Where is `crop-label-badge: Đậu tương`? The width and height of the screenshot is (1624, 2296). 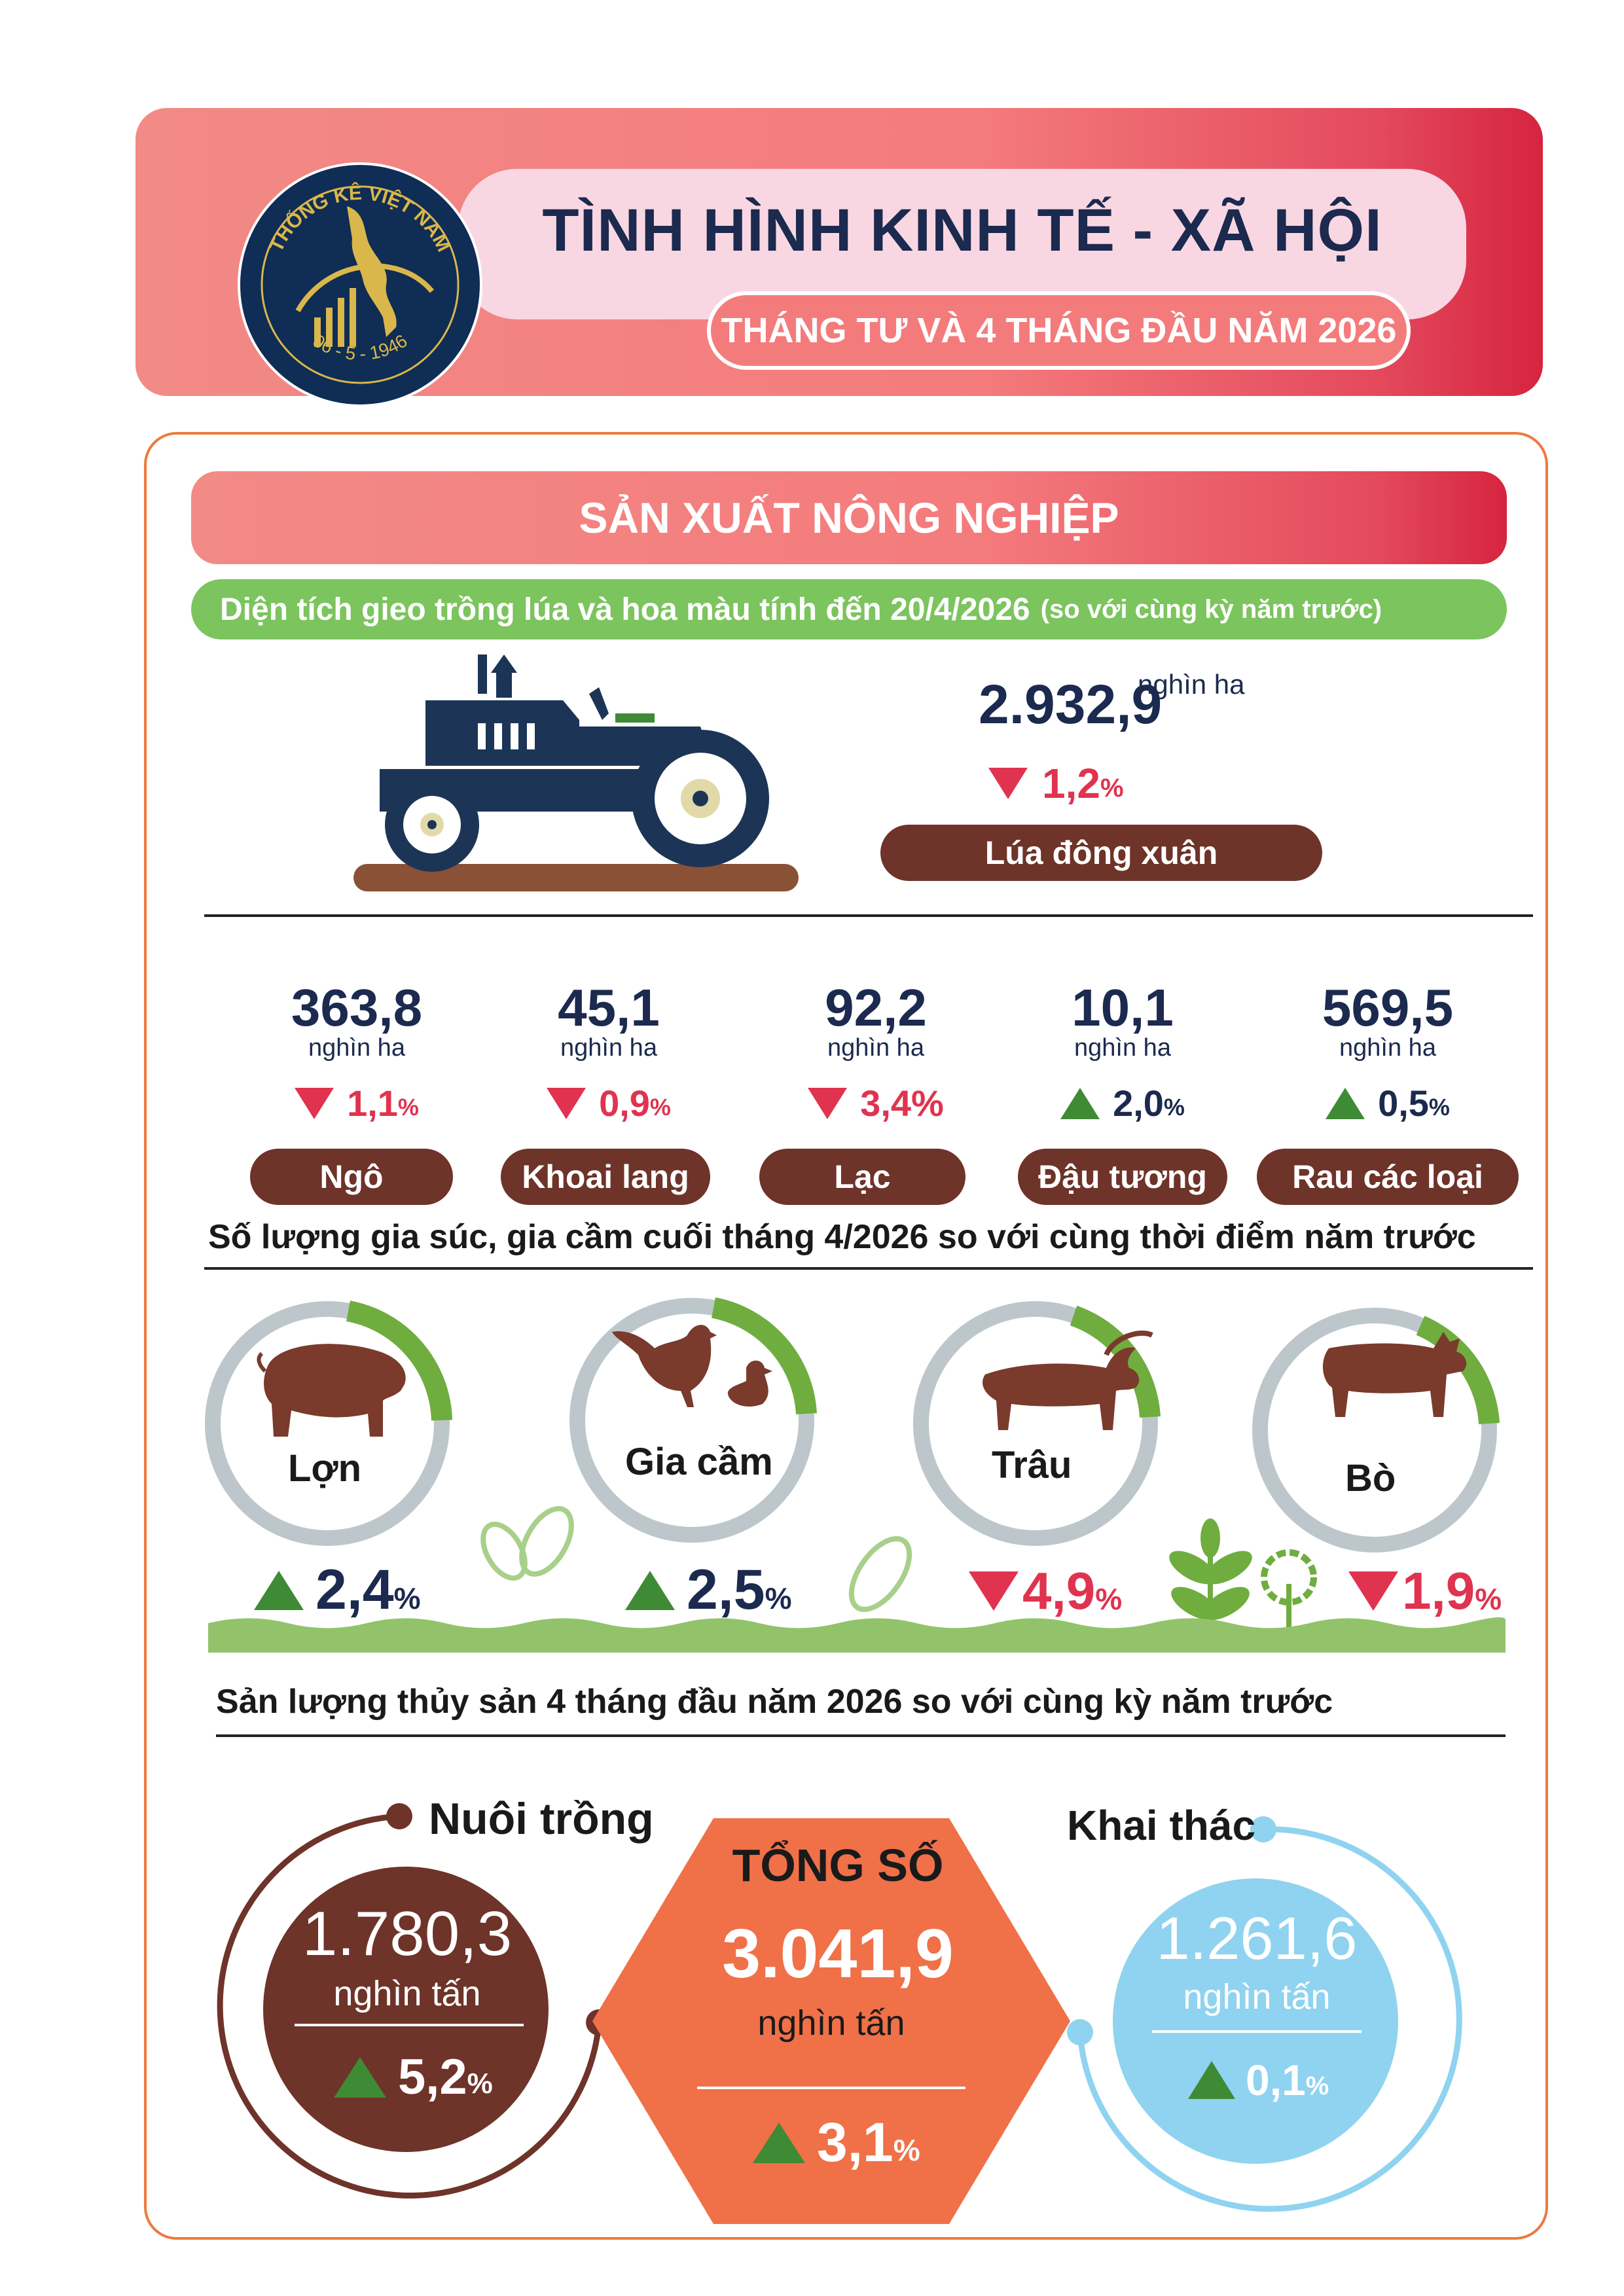 crop-label-badge: Đậu tương is located at coordinates (1122, 1177).